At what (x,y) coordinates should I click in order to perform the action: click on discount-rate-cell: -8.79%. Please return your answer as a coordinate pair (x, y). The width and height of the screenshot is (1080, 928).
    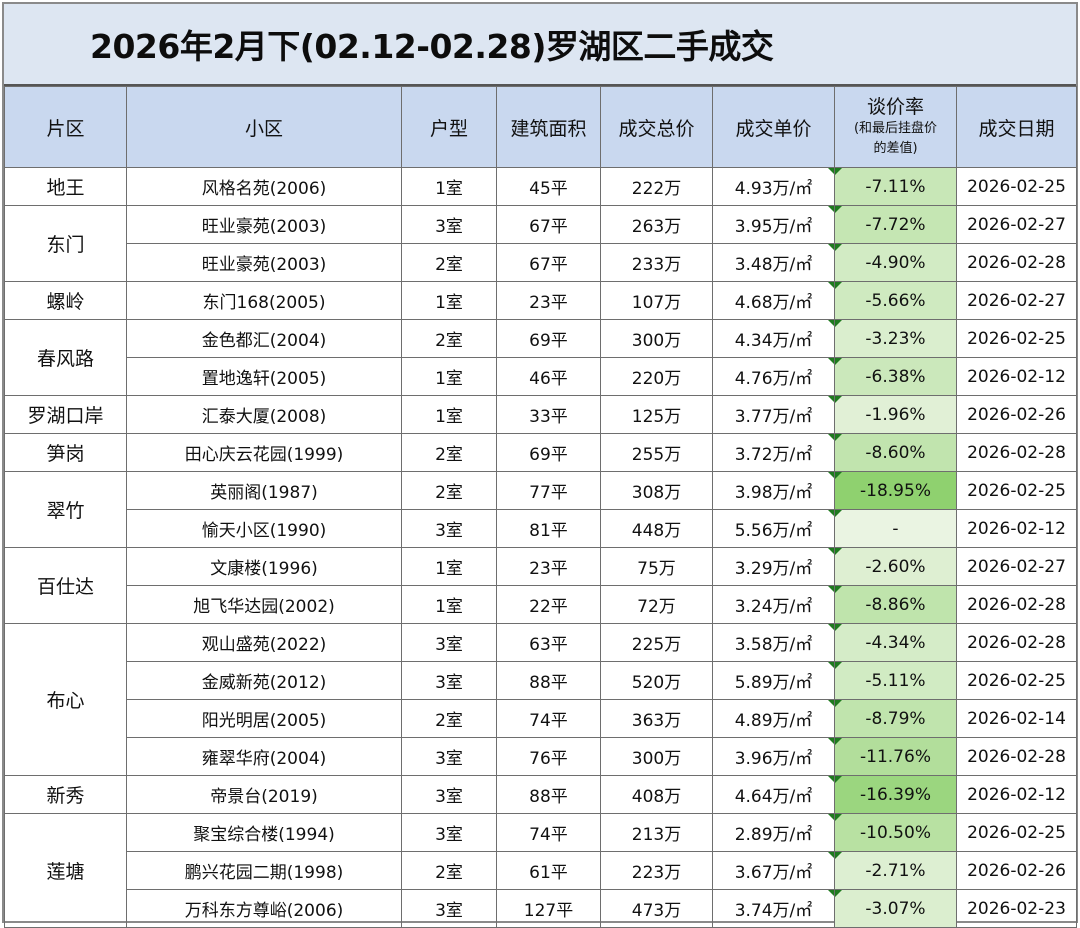
    Looking at the image, I should click on (895, 718).